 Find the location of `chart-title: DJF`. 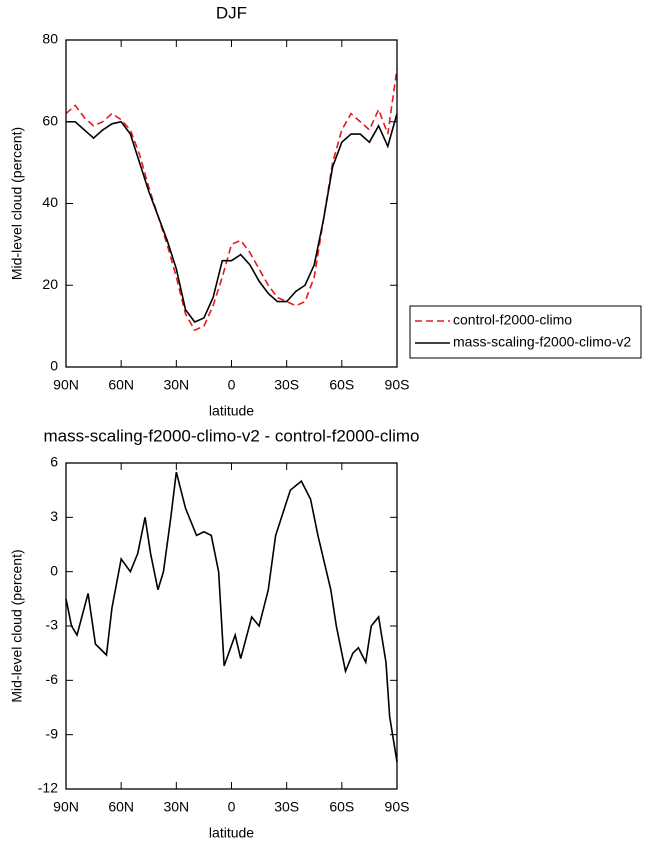

chart-title: DJF is located at coordinates (231, 12).